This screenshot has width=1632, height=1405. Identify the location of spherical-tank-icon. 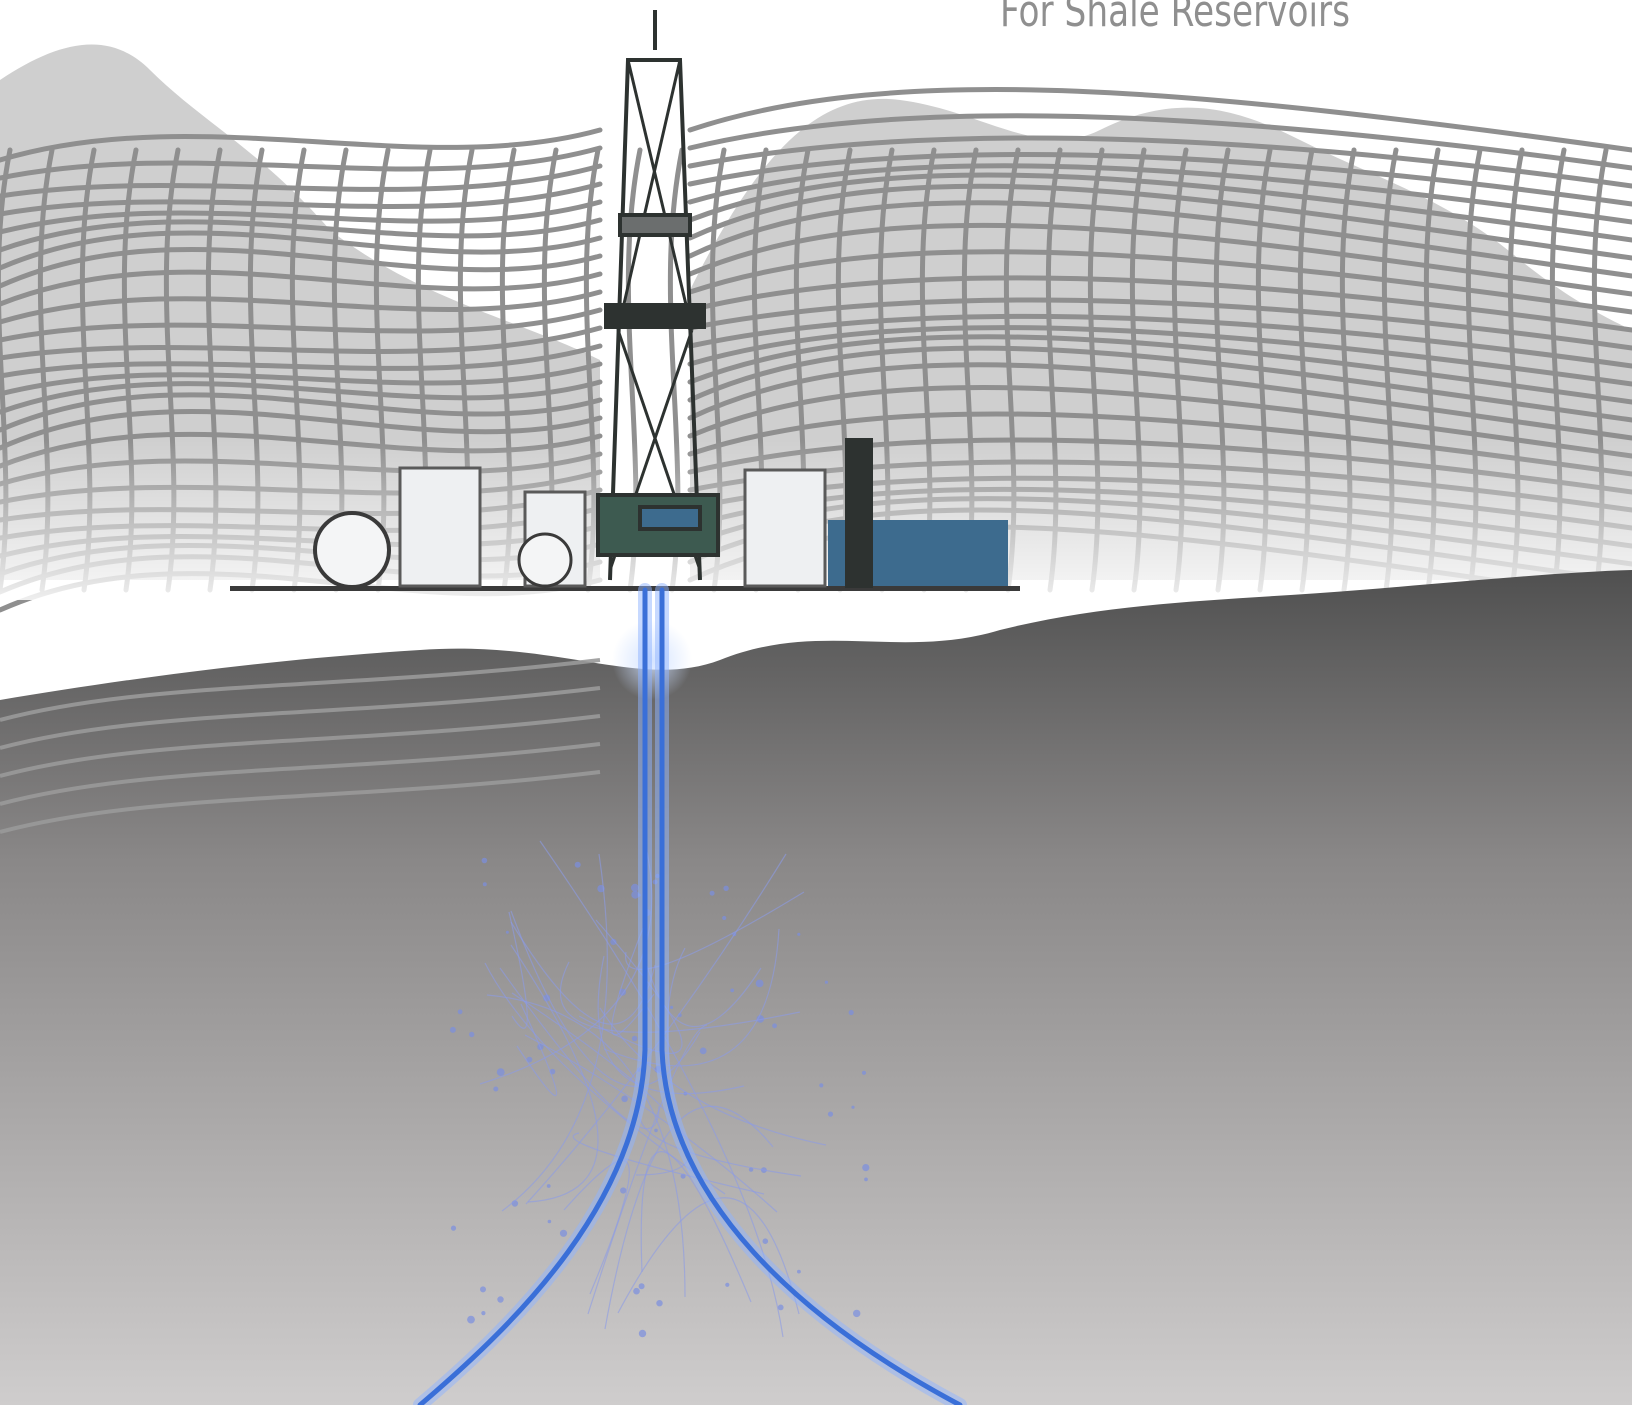
(443, 550).